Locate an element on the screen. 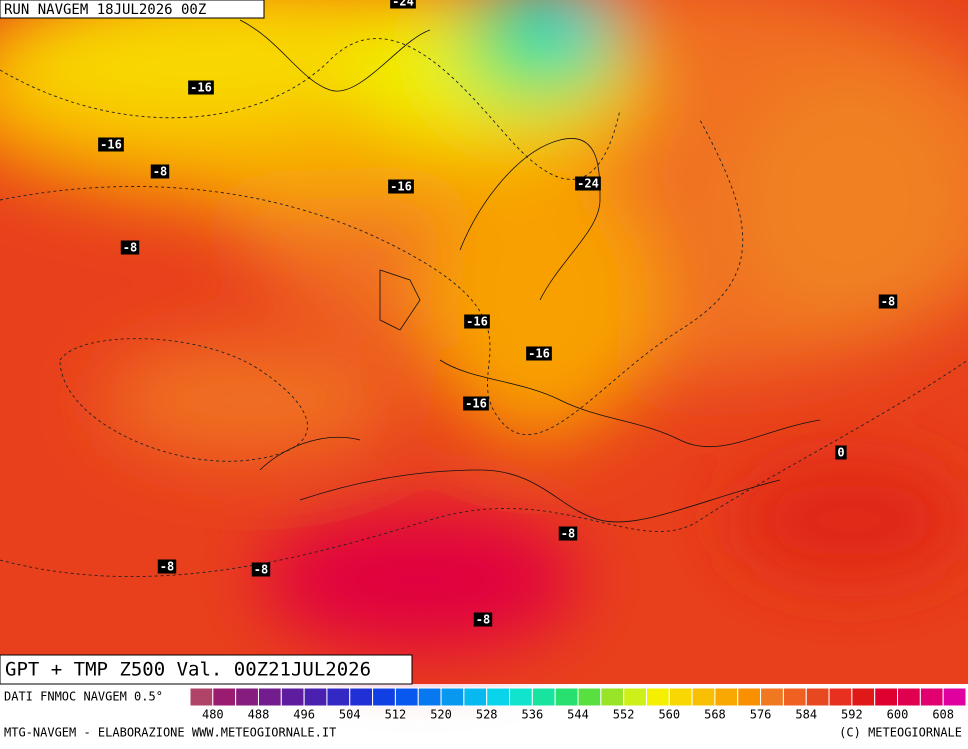  colorbar-tick-label: 552 is located at coordinates (624, 715).